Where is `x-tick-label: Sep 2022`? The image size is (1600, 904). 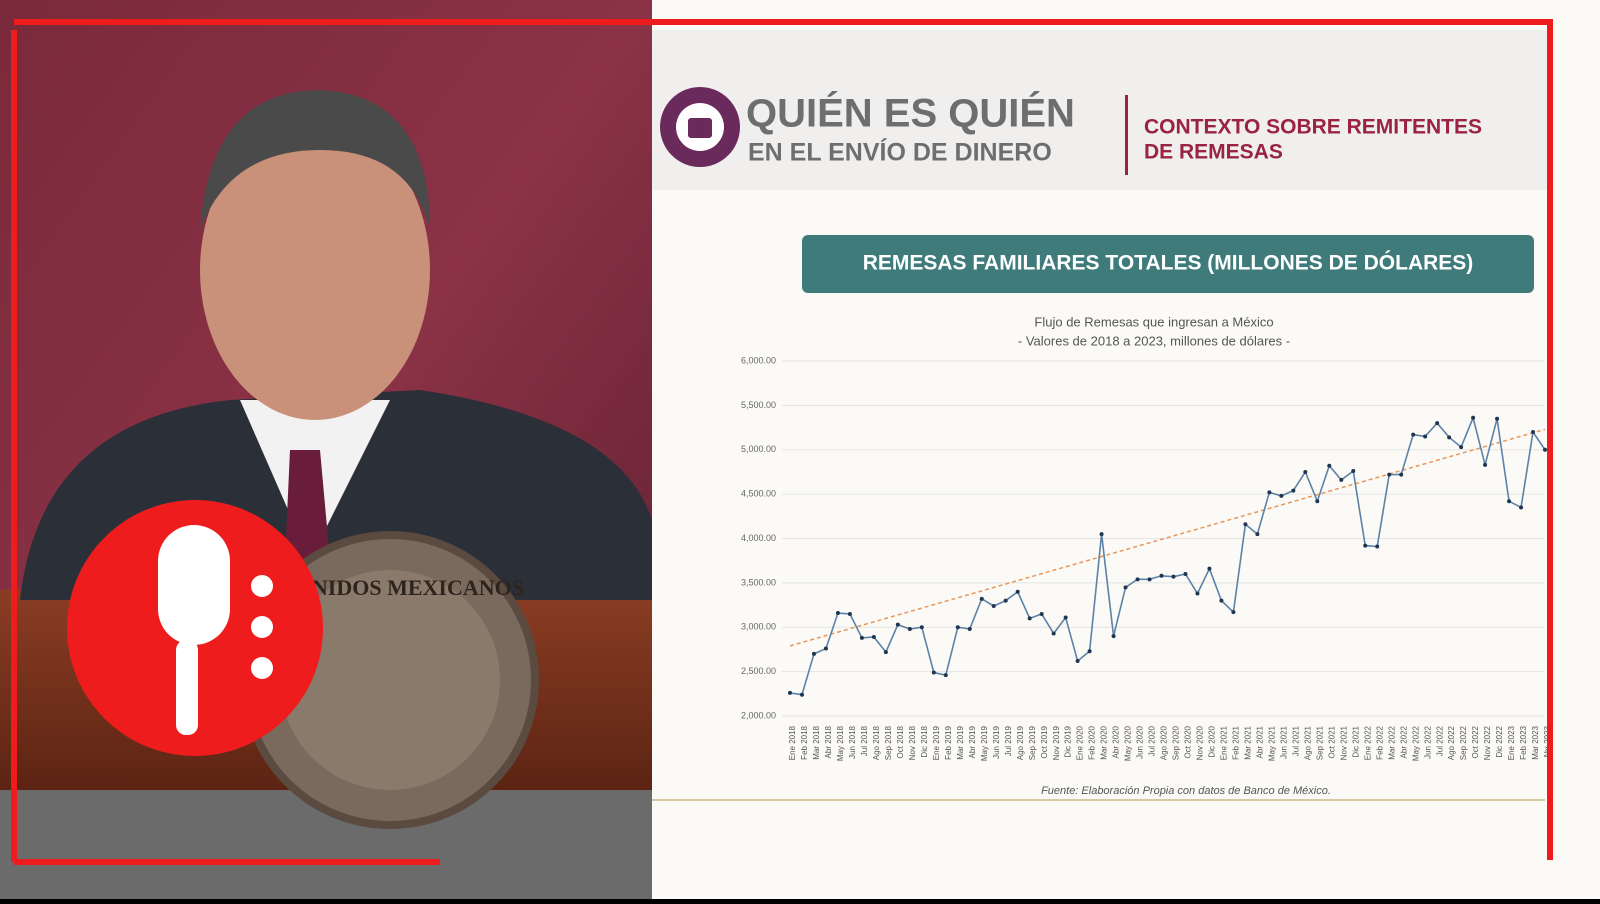
x-tick-label: Sep 2022 is located at coordinates (1463, 742).